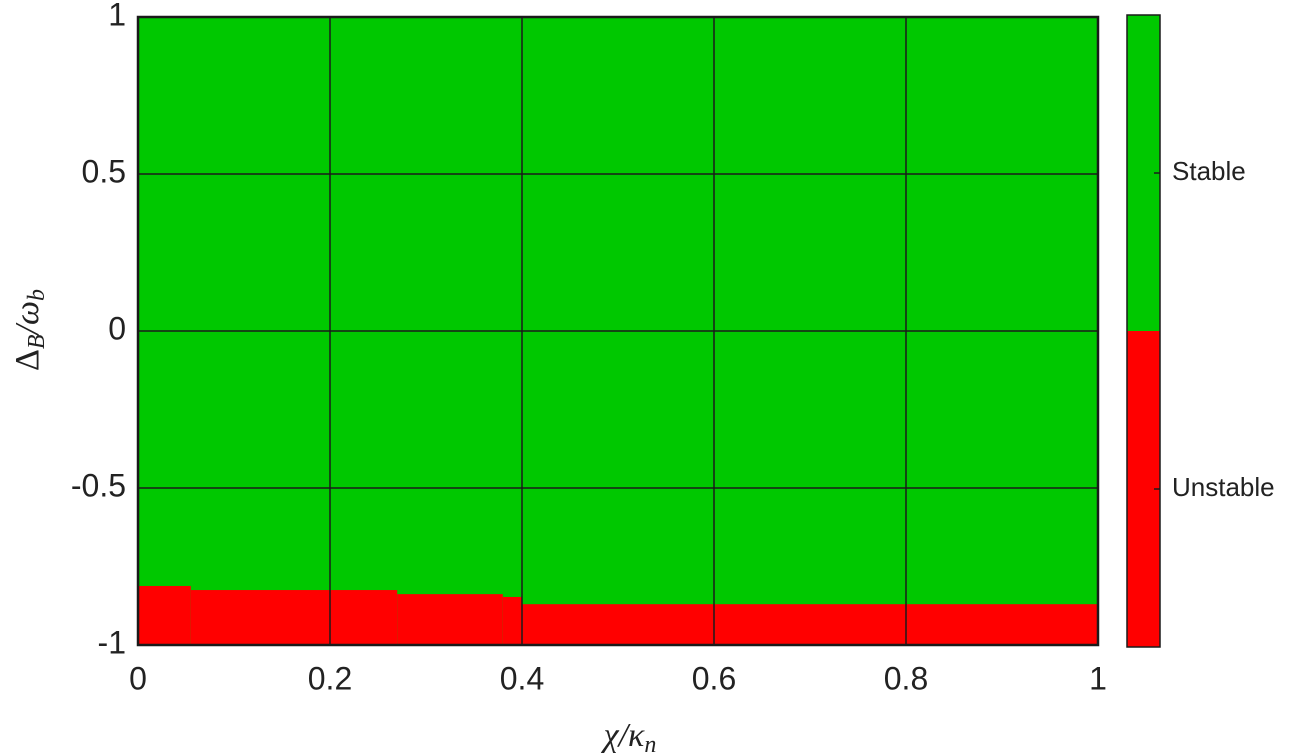  What do you see at coordinates (1143, 331) in the screenshot?
I see `colorbar-frame` at bounding box center [1143, 331].